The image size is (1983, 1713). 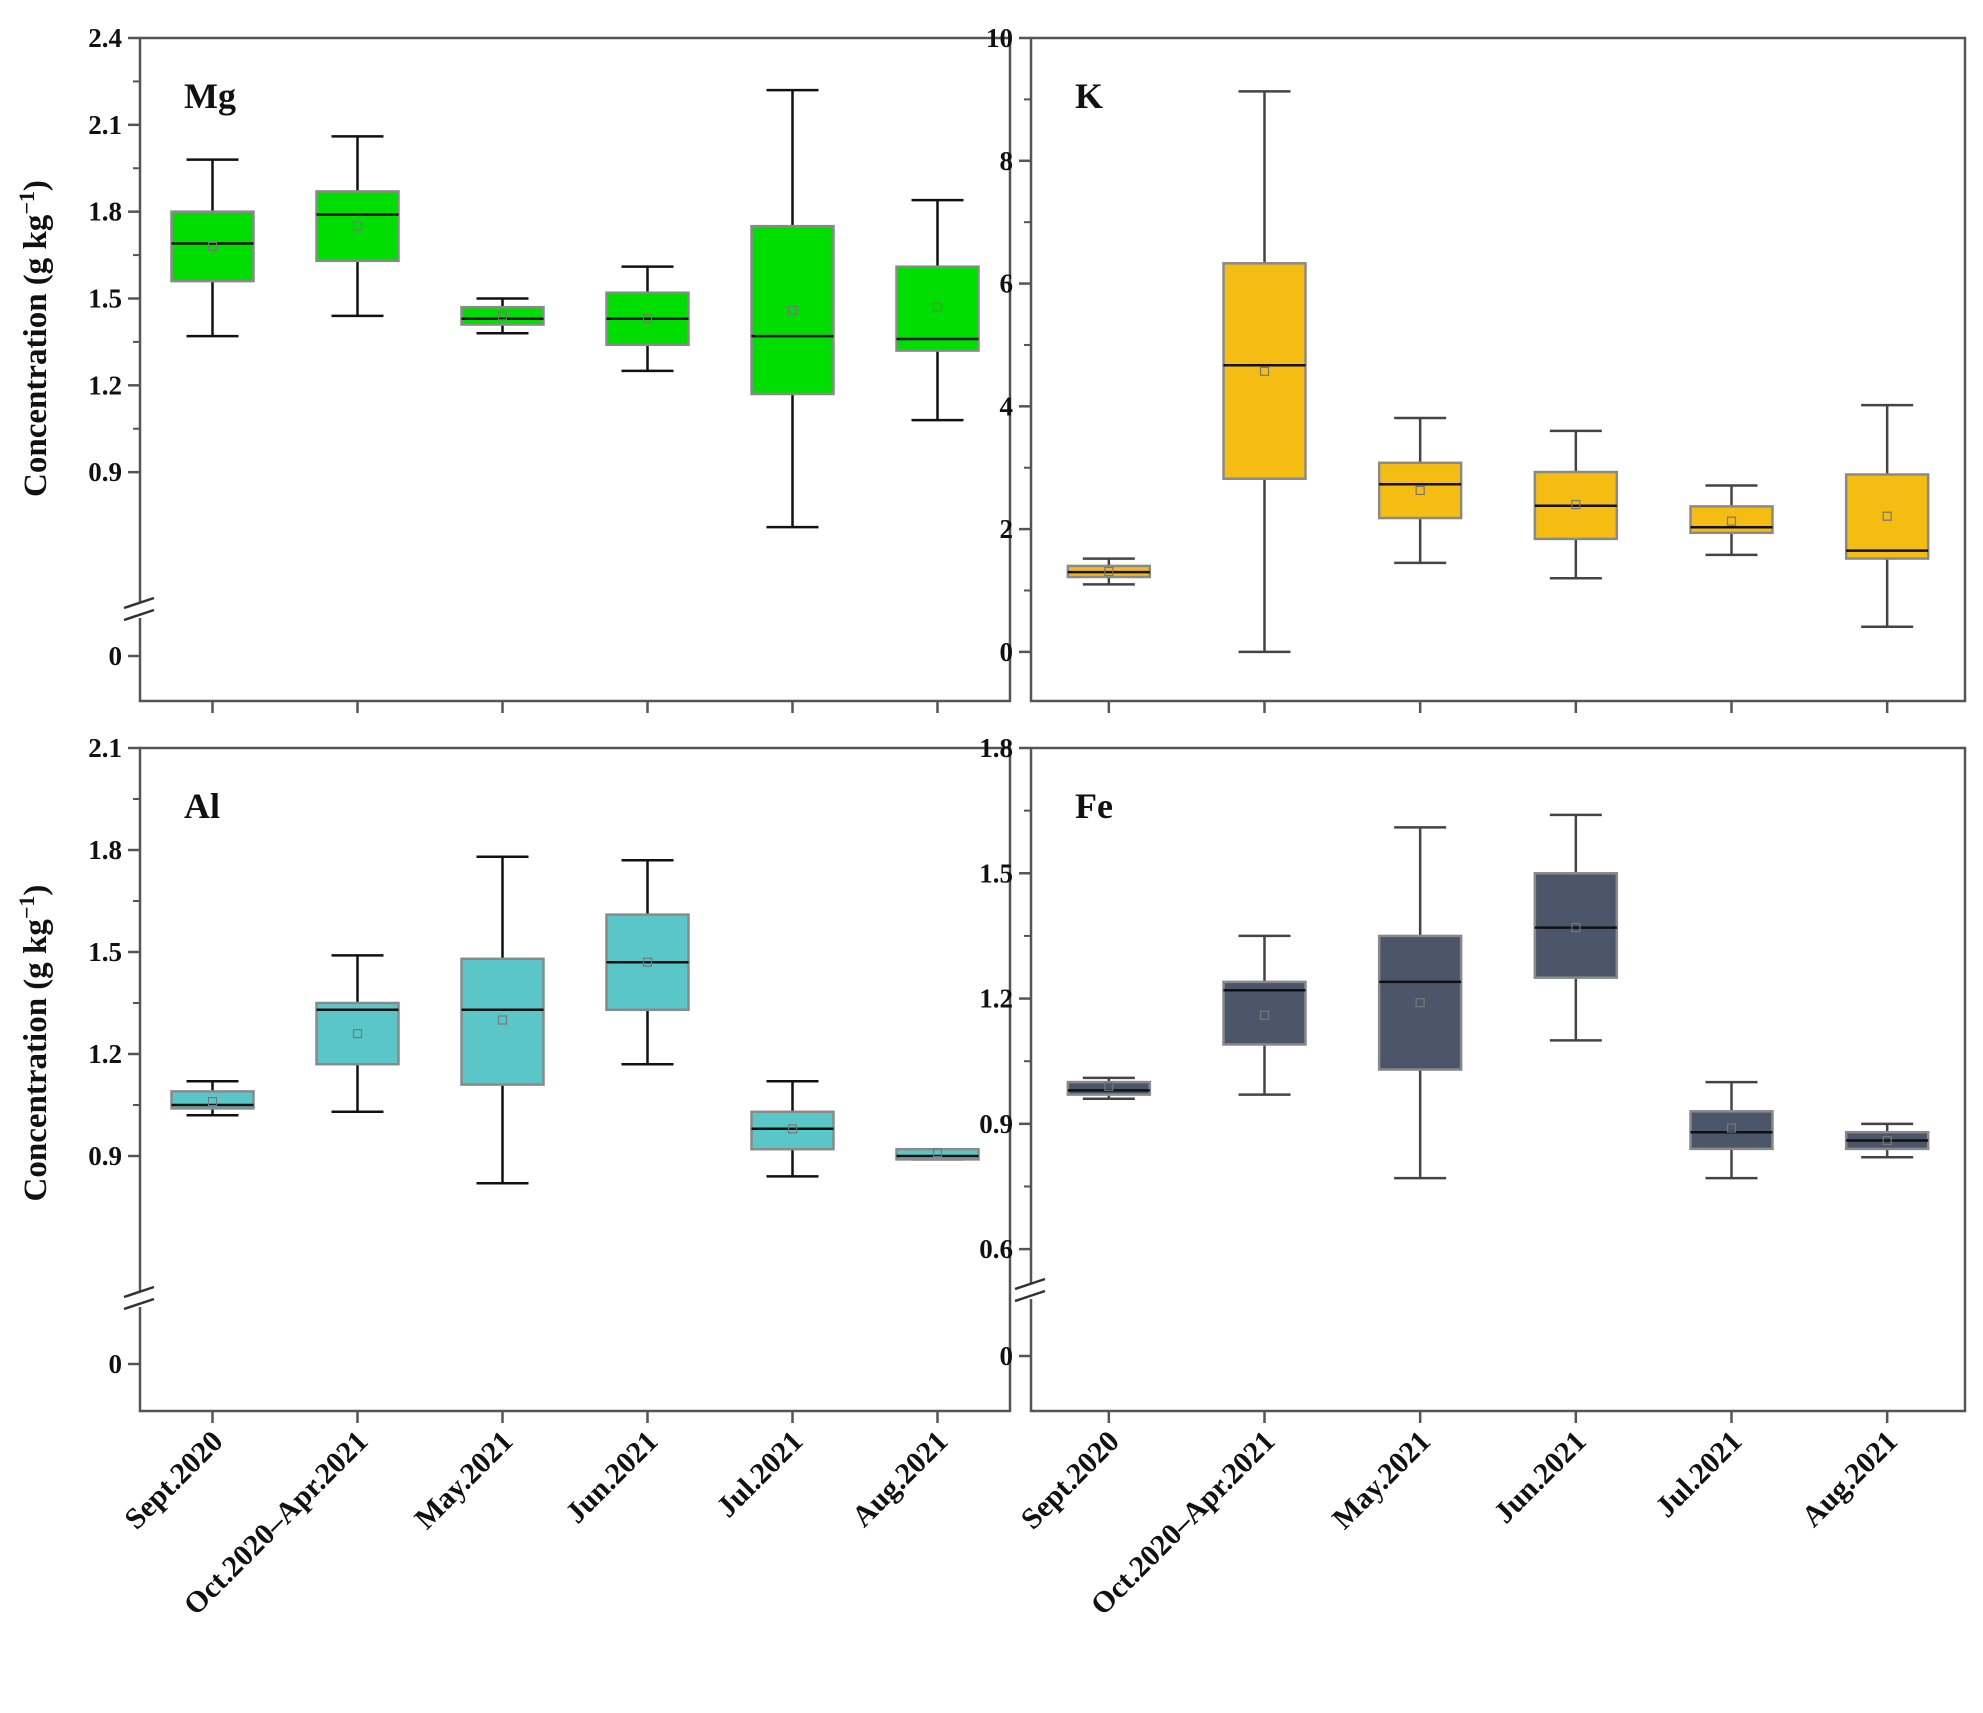 I want to click on y-tick-label: 4, so click(x=1007, y=406).